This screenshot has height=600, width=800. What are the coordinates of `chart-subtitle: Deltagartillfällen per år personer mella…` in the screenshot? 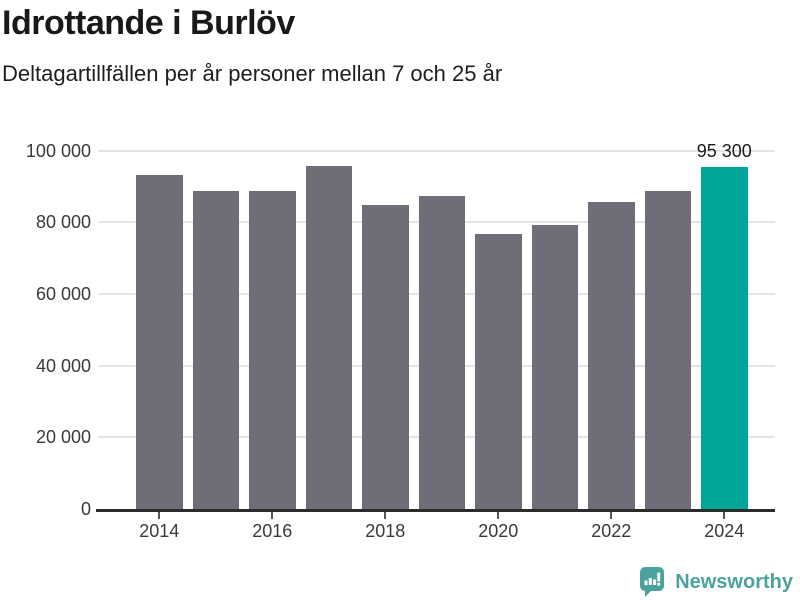 It's located at (252, 73).